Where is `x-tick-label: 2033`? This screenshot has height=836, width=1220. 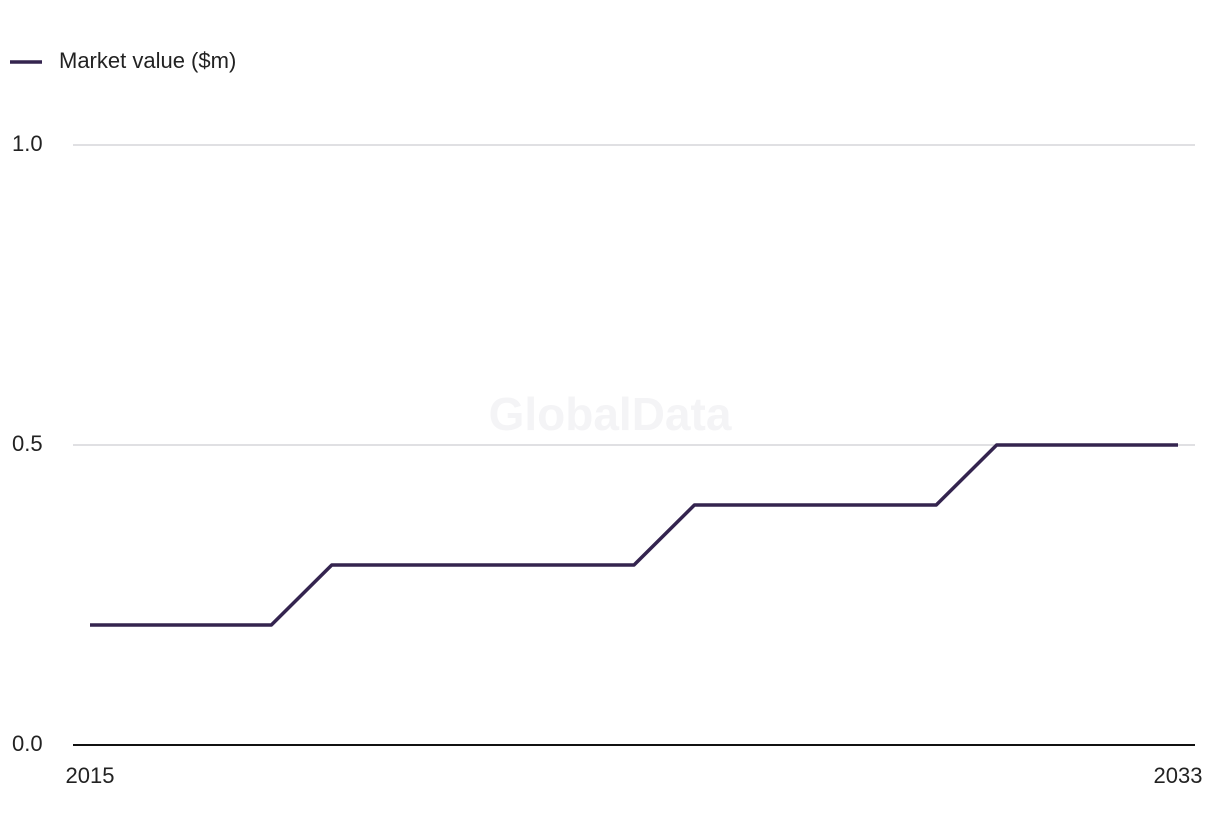 x-tick-label: 2033 is located at coordinates (1178, 775).